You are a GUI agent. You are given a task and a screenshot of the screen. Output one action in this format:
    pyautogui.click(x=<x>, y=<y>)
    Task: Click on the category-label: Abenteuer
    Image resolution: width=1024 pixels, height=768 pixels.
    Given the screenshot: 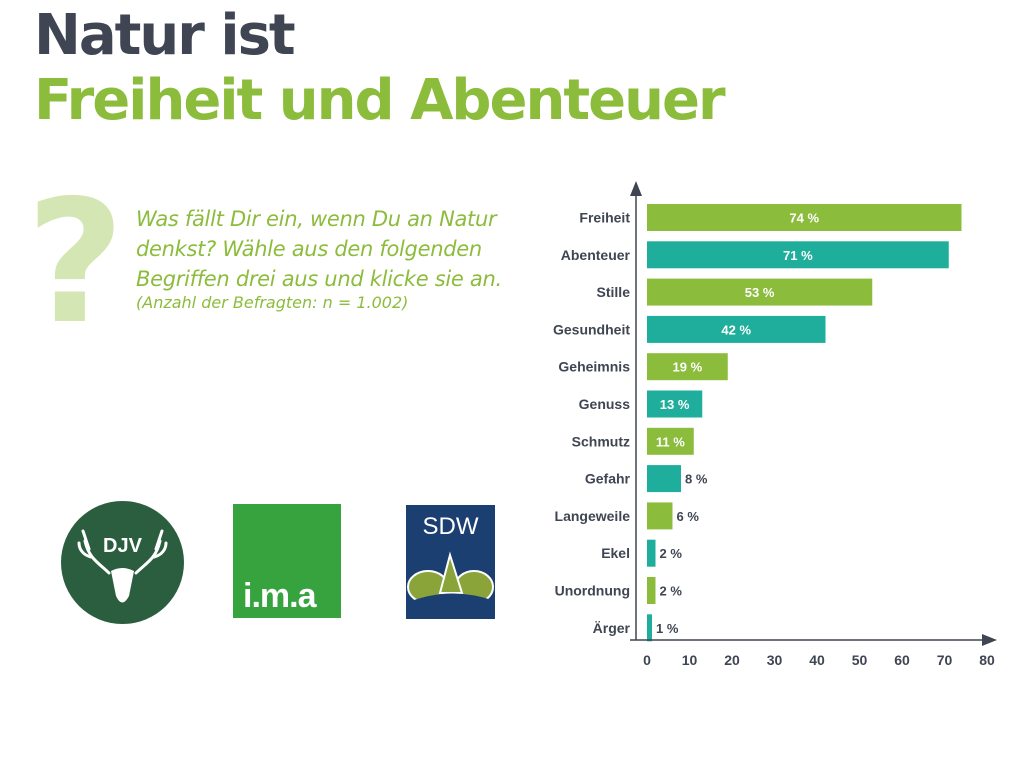 What is the action you would take?
    pyautogui.click(x=596, y=255)
    